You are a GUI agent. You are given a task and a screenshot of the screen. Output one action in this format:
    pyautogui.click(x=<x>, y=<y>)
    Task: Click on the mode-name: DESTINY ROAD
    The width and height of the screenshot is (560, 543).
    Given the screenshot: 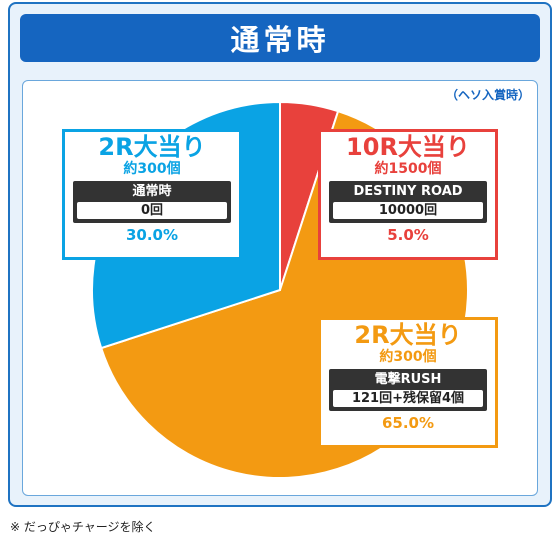 What is the action you would take?
    pyautogui.click(x=408, y=191)
    